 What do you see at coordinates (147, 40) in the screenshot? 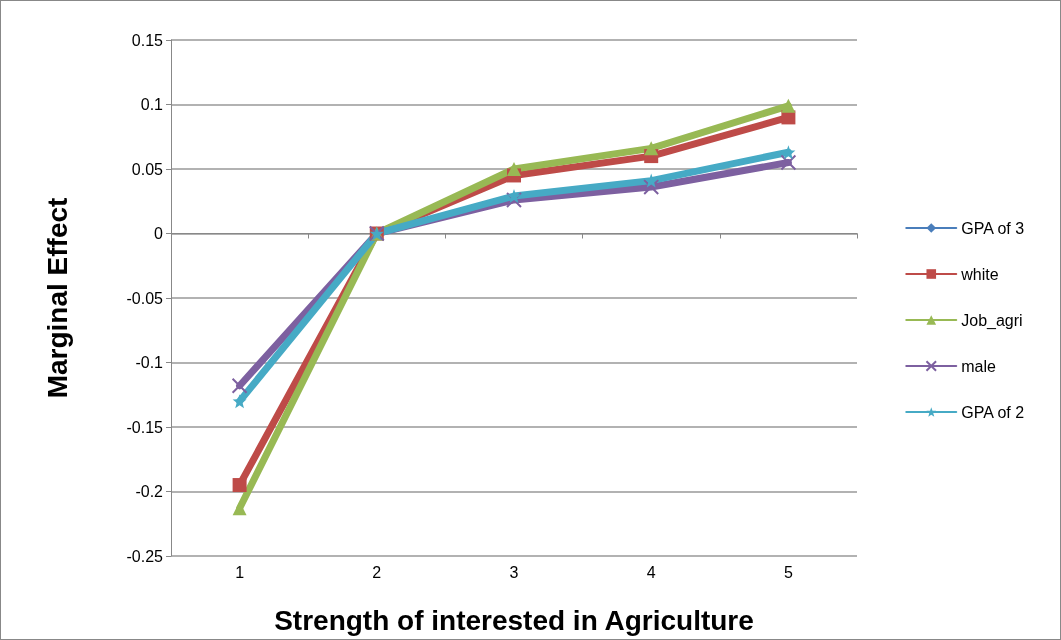
I see `y-tick-label: 0.15` at bounding box center [147, 40].